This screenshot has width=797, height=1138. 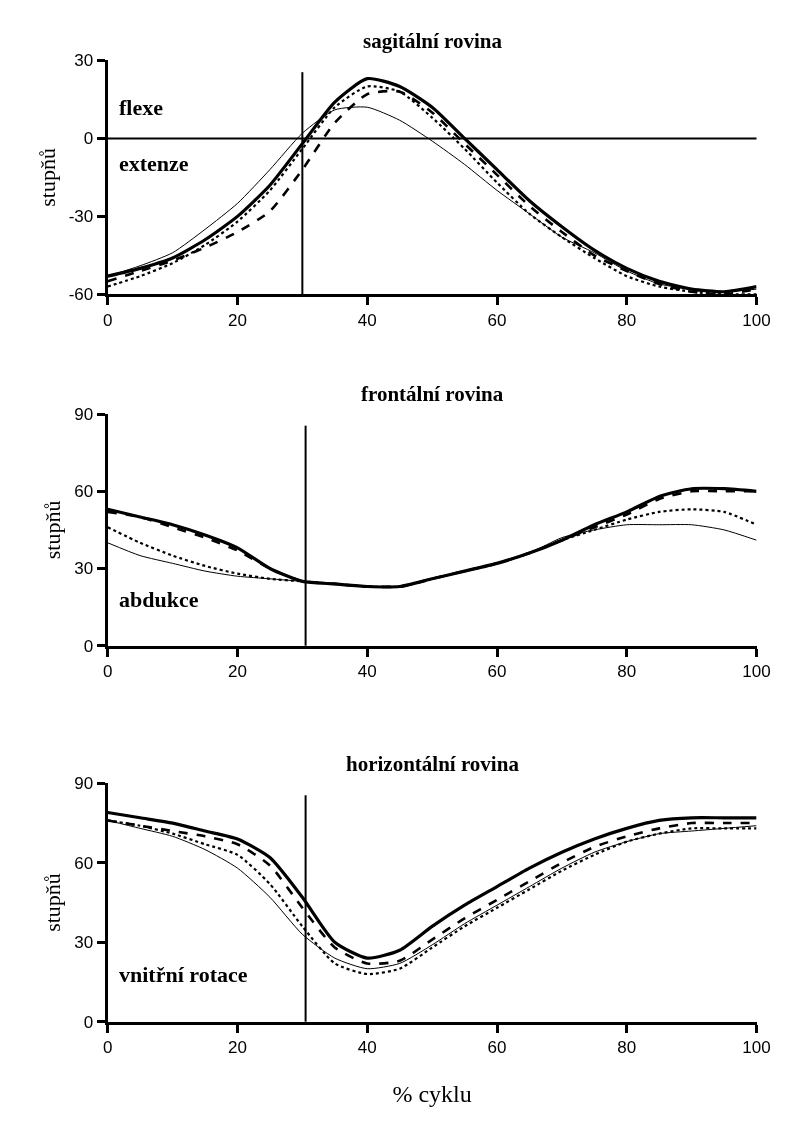 I want to click on y-tick-label: -60, so click(x=81, y=295).